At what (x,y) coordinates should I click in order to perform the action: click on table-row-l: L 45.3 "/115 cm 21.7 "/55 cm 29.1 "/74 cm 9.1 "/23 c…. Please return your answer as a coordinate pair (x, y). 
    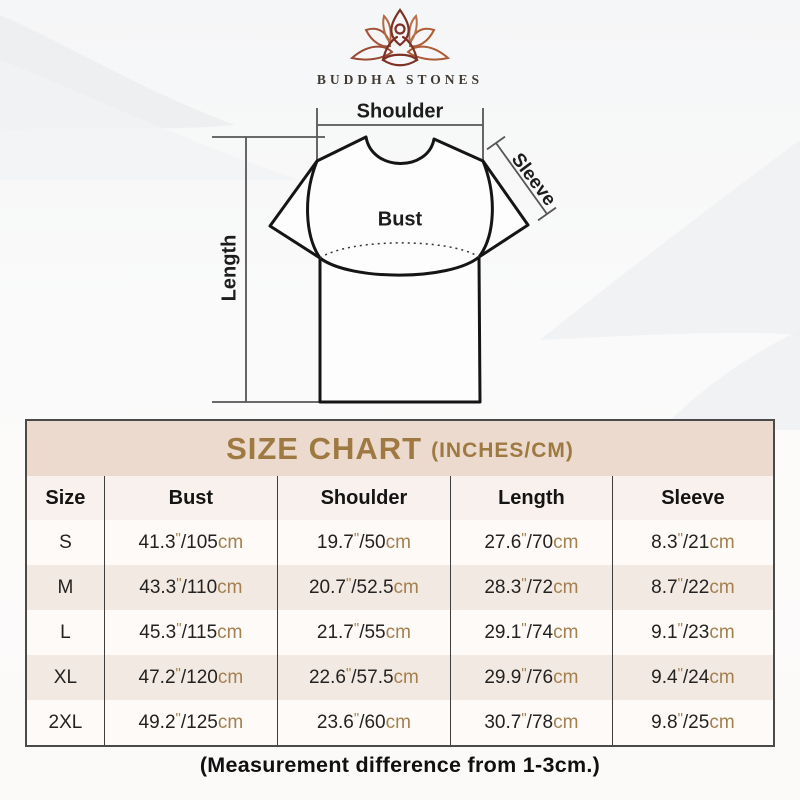
    Looking at the image, I should click on (400, 632).